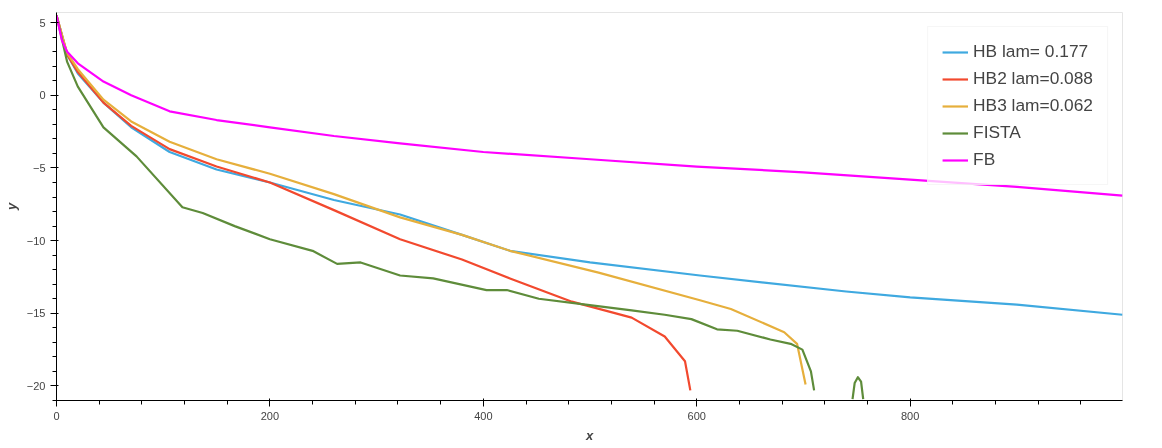 This screenshot has height=448, width=1162. What do you see at coordinates (42, 22) in the screenshot?
I see `y-tick-label: 5` at bounding box center [42, 22].